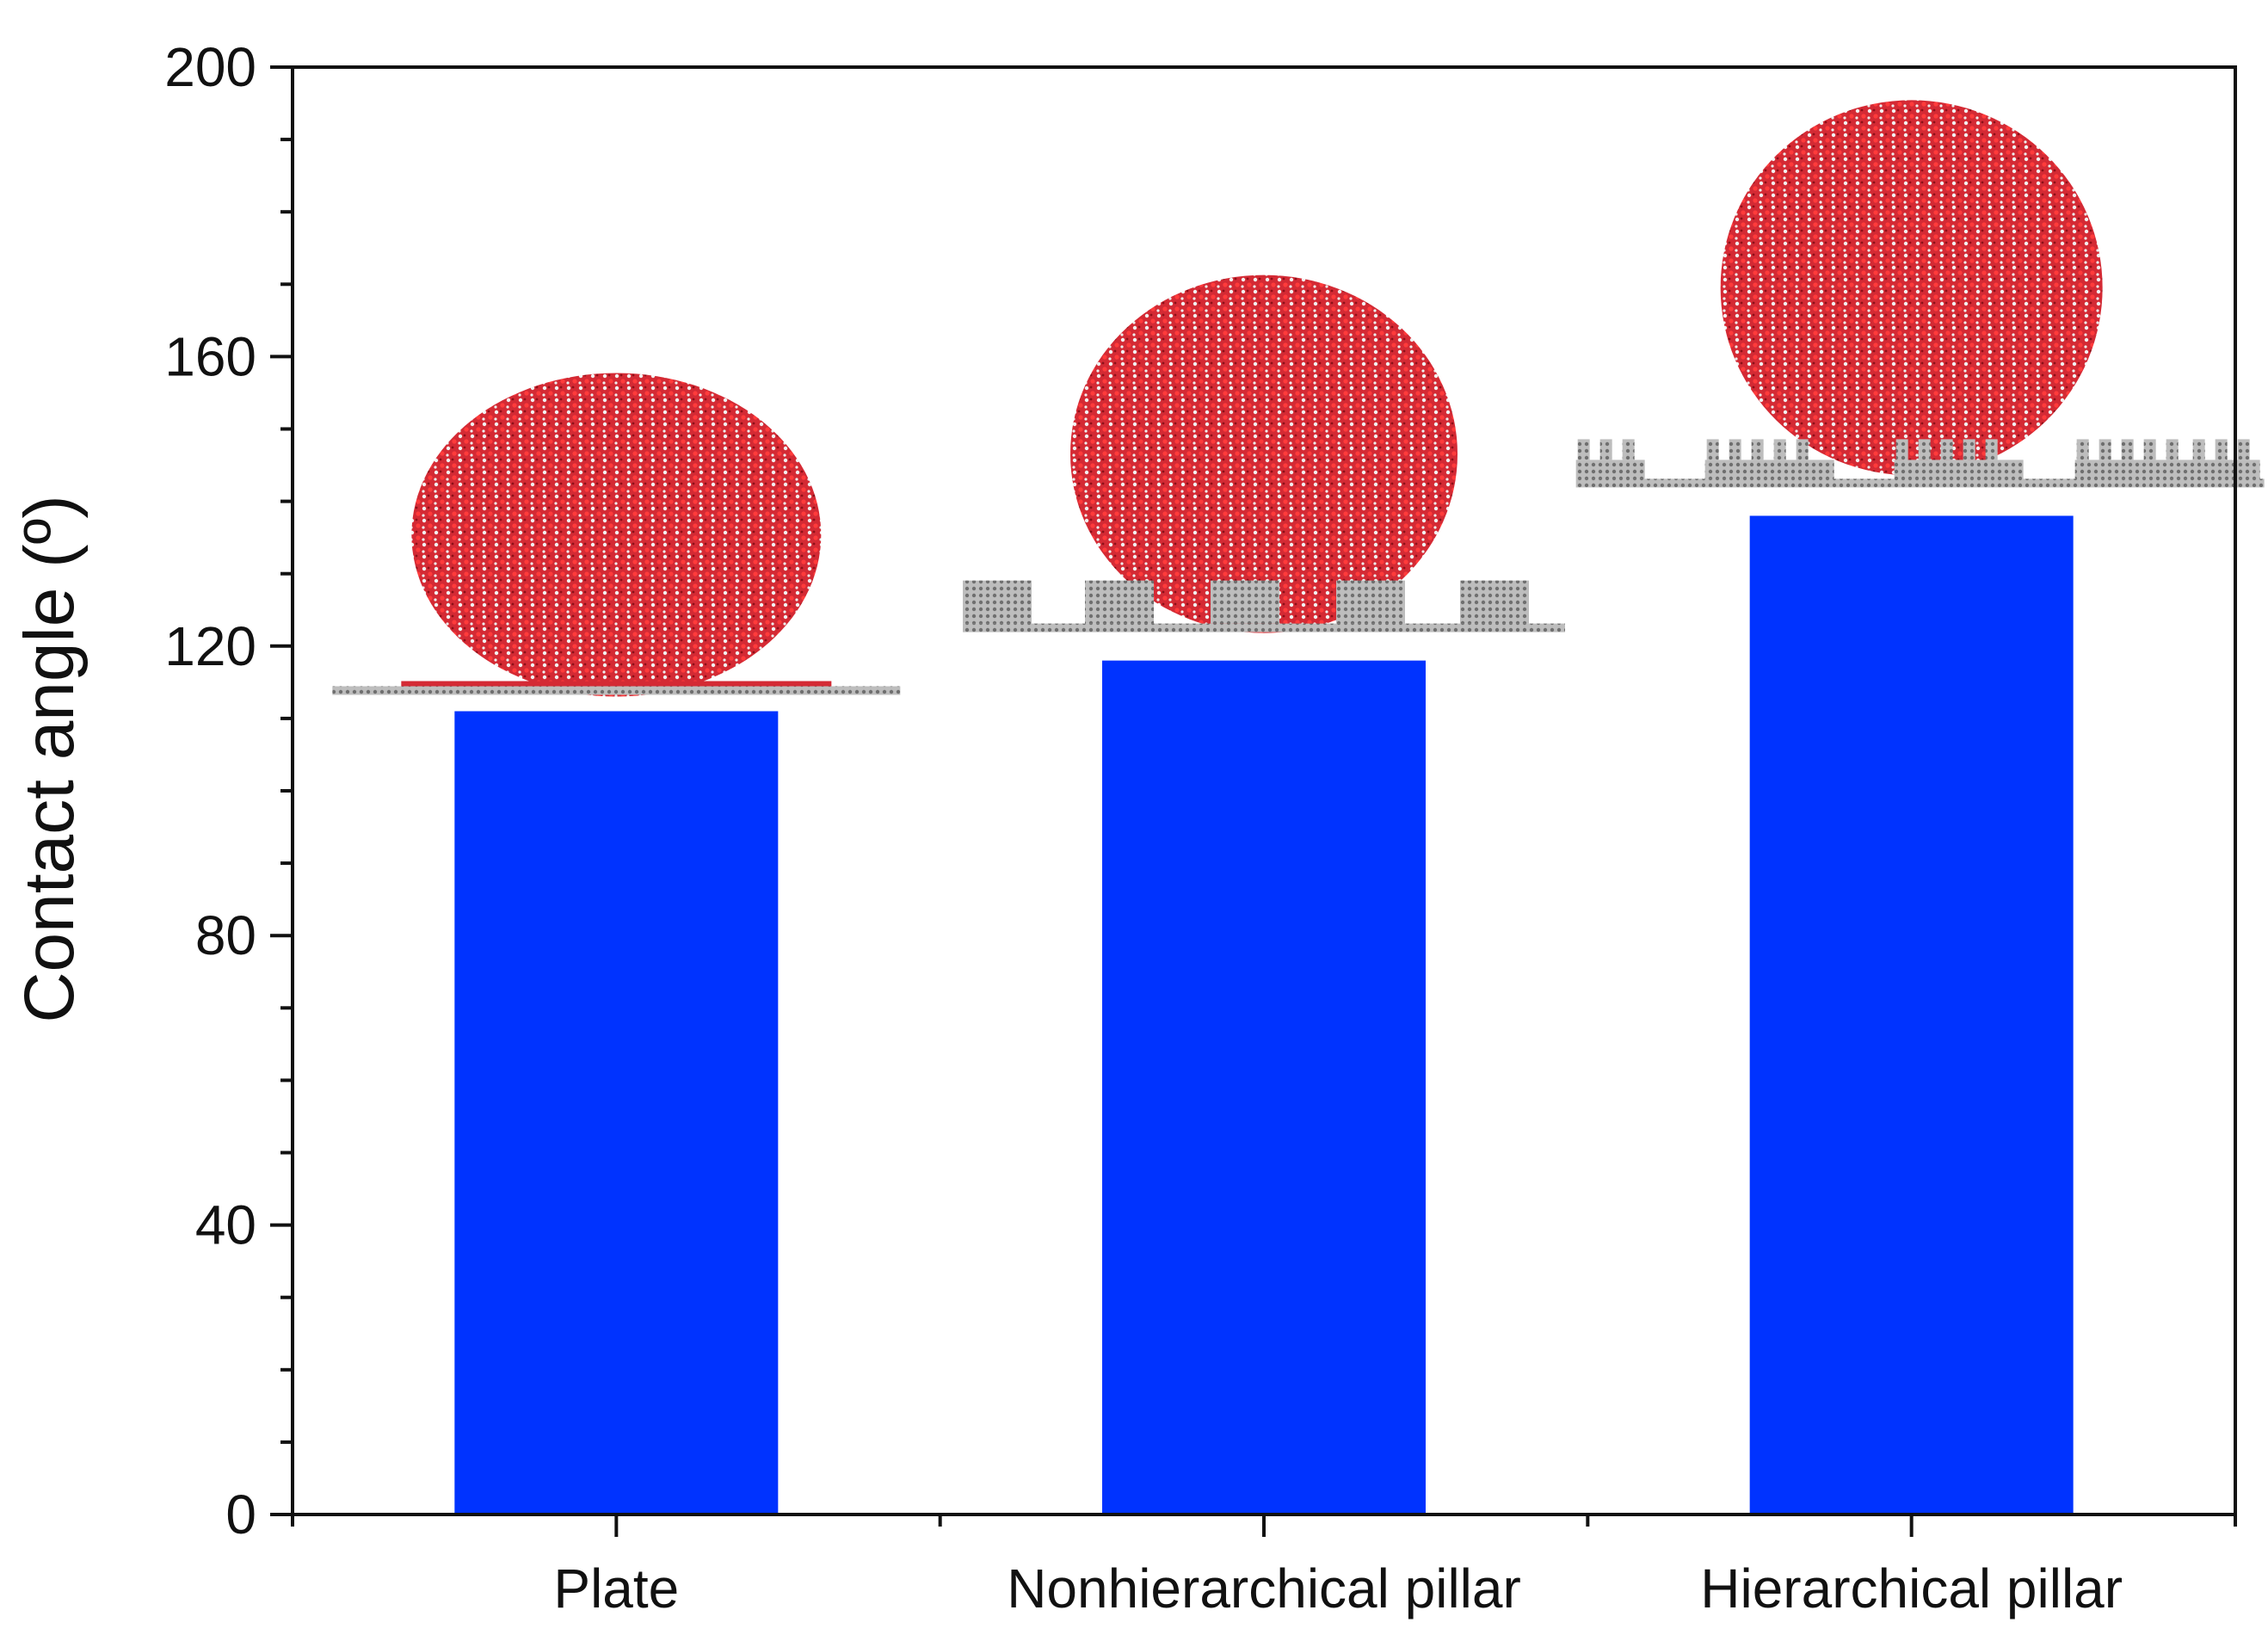 This screenshot has height=1641, width=2268. I want to click on y-tick-label: 200, so click(210, 67).